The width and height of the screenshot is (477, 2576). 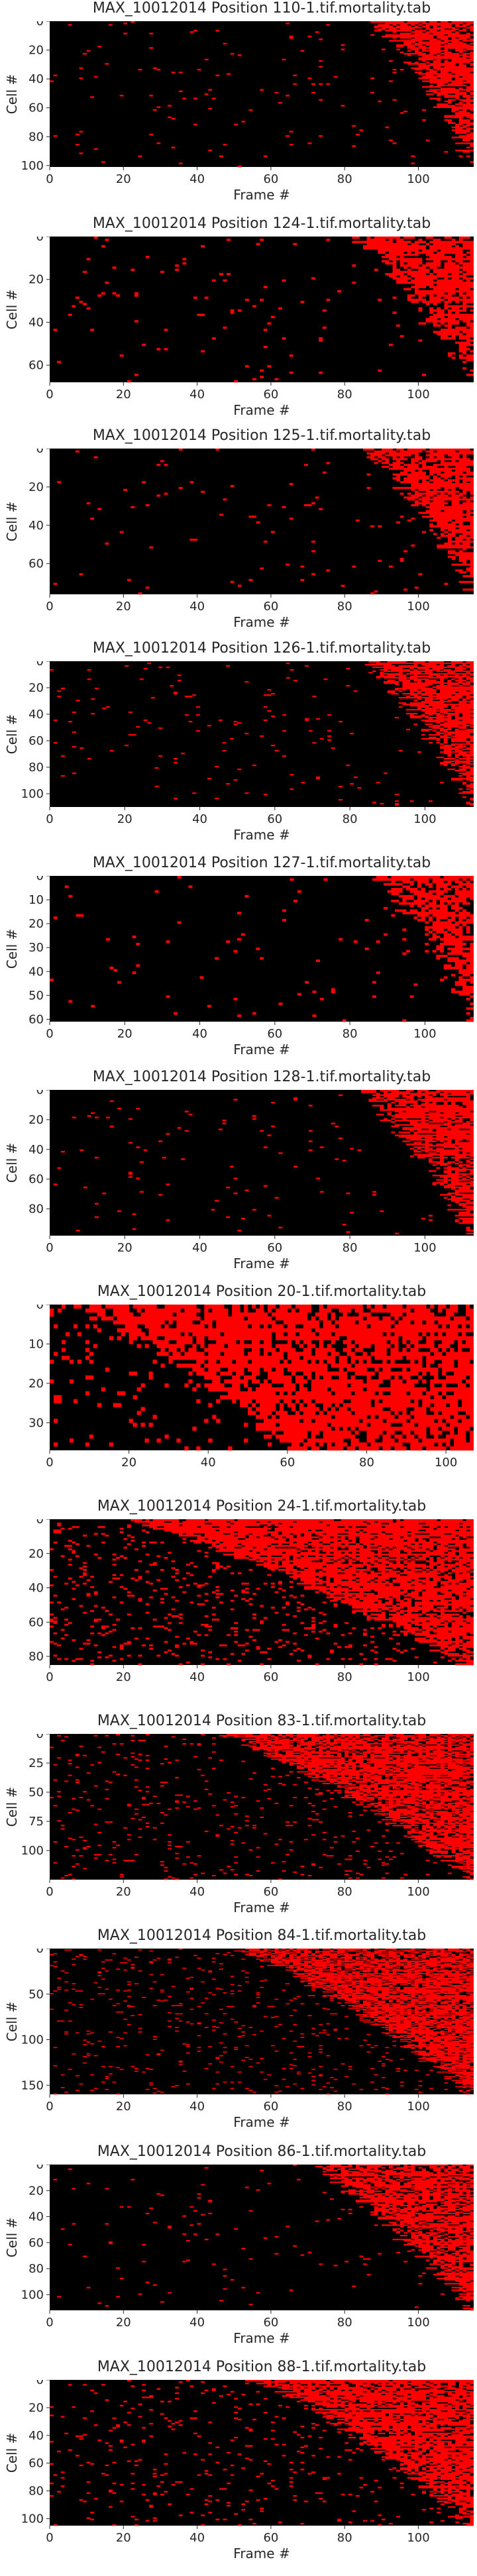 What do you see at coordinates (424, 1034) in the screenshot?
I see `x-tick-label: 100` at bounding box center [424, 1034].